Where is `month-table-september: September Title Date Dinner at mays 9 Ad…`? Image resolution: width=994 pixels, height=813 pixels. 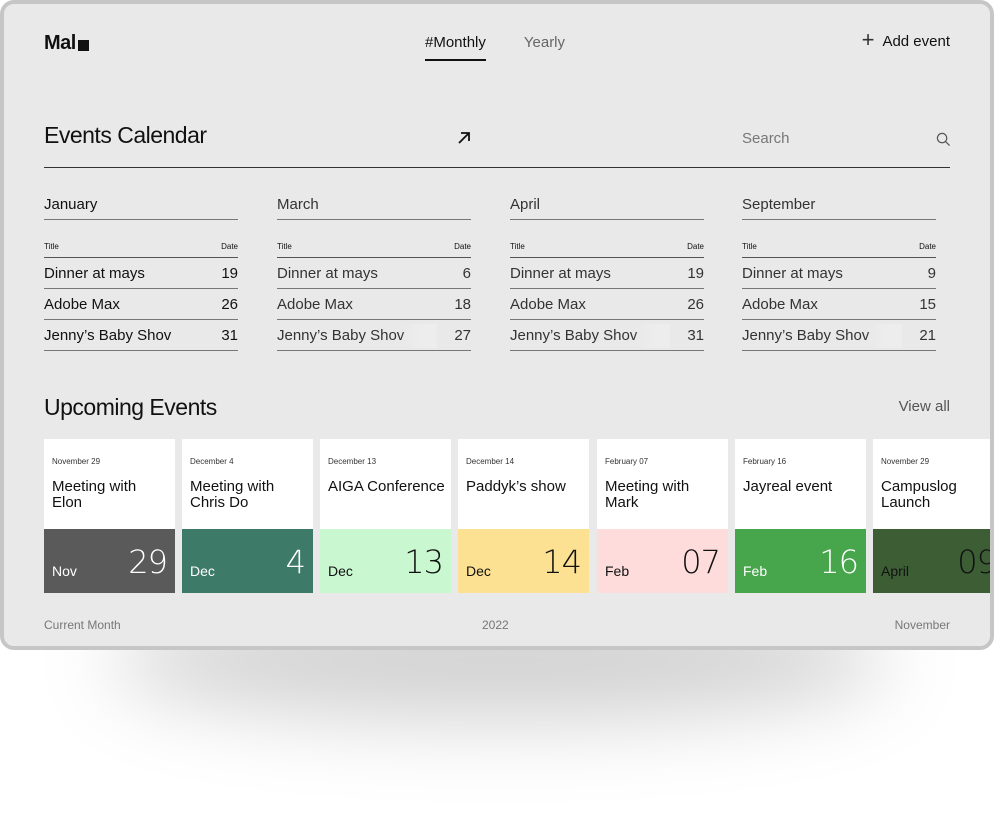
month-table-september: September Title Date Dinner at mays 9 Ad… is located at coordinates (839, 273).